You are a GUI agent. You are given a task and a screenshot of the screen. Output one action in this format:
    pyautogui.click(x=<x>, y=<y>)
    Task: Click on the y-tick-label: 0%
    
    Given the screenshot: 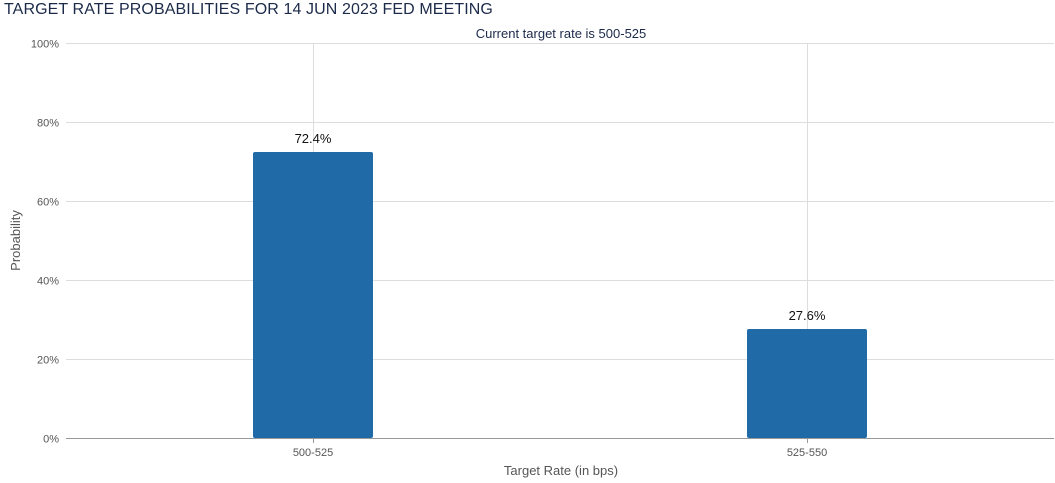 What is the action you would take?
    pyautogui.click(x=51, y=440)
    